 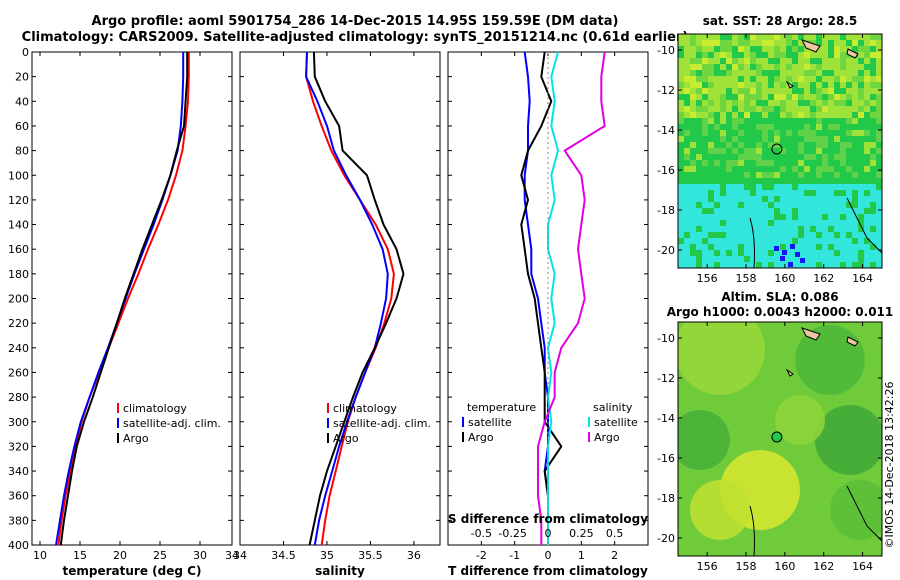 What do you see at coordinates (481, 555) in the screenshot?
I see `x-tick-label: -2` at bounding box center [481, 555].